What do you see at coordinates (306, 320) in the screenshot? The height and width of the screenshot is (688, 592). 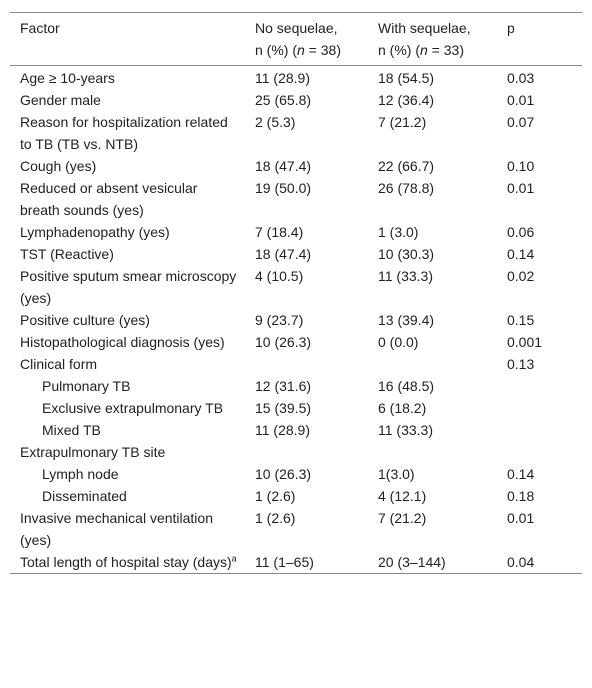 I see `cell: 9 (23.7)` at bounding box center [306, 320].